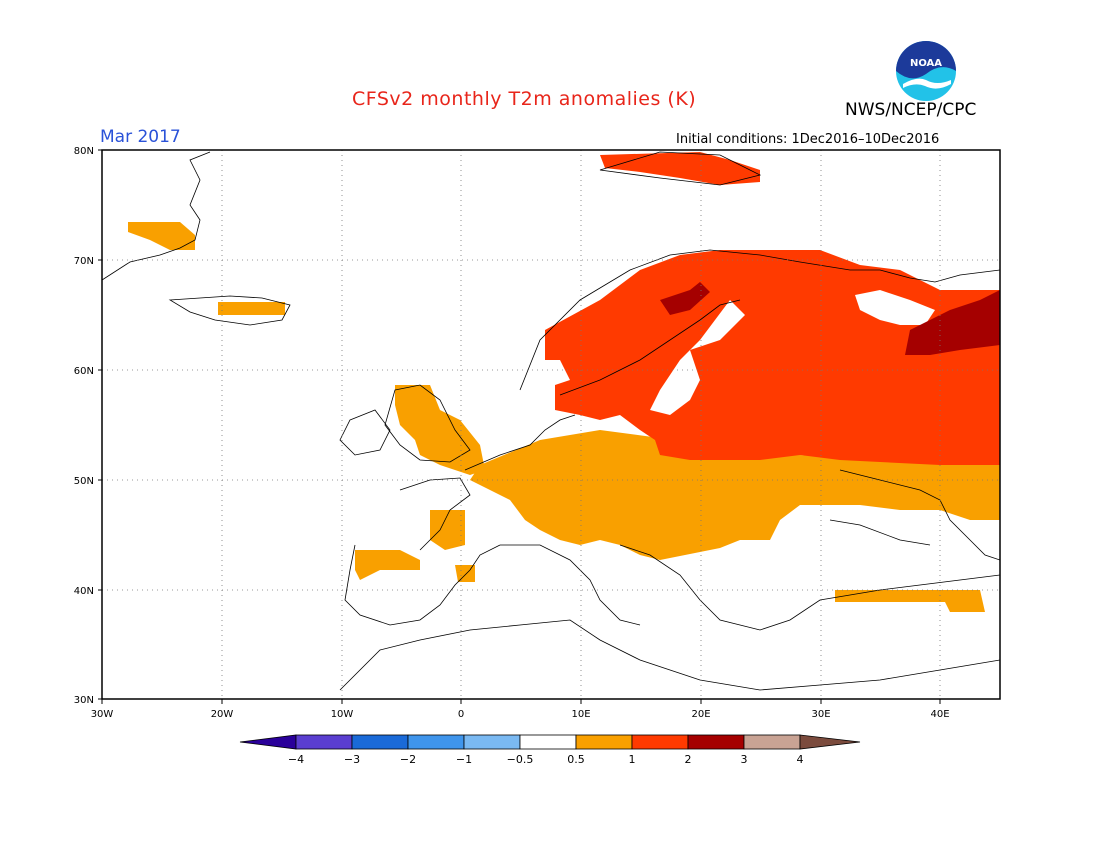 Image resolution: width=1100 pixels, height=850 pixels. Describe the element at coordinates (520, 709) in the screenshot. I see `lon-axis: 30W 20W 10W 0 10E 20E 30E 40E` at that location.